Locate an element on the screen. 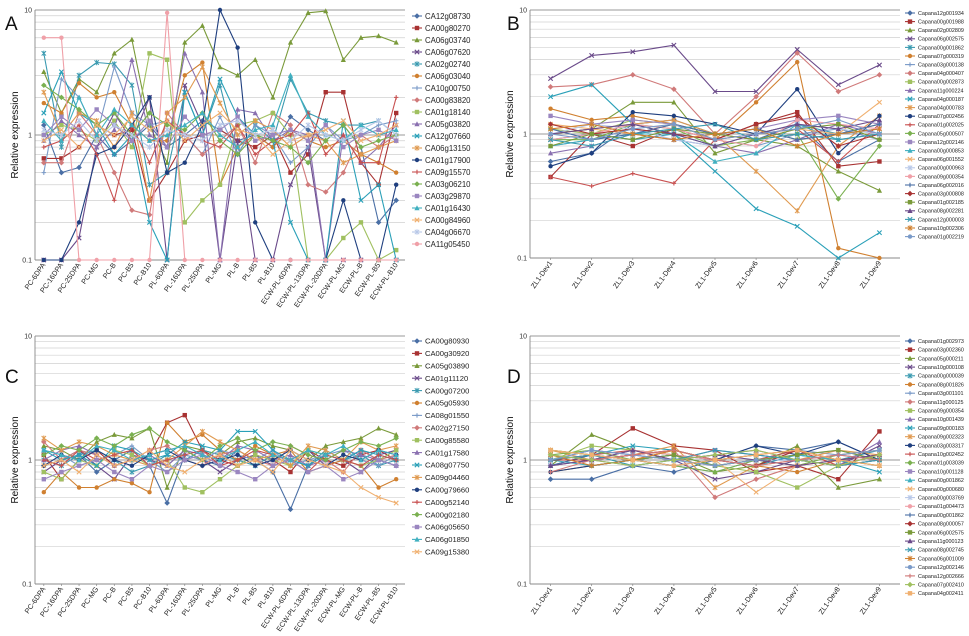 The height and width of the screenshot is (636, 969). legend-entry: Capana08g001826 is located at coordinates (941, 385).